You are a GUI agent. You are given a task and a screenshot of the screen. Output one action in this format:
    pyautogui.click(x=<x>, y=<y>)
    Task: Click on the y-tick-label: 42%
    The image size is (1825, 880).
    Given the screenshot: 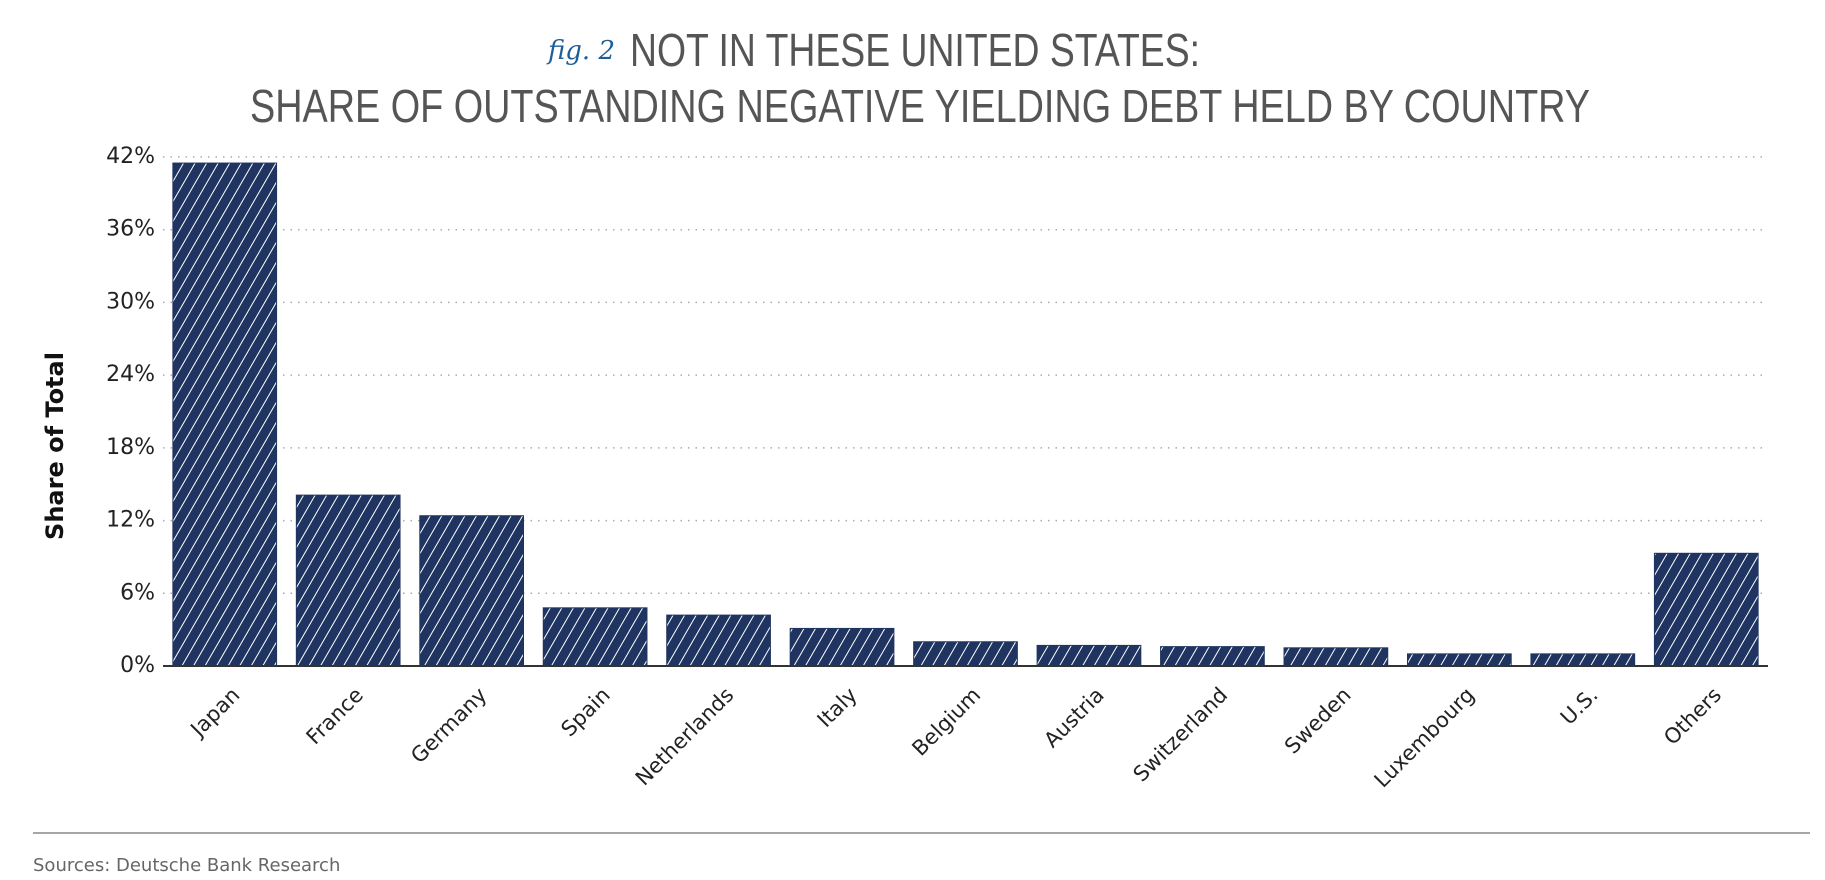 What is the action you would take?
    pyautogui.click(x=130, y=156)
    